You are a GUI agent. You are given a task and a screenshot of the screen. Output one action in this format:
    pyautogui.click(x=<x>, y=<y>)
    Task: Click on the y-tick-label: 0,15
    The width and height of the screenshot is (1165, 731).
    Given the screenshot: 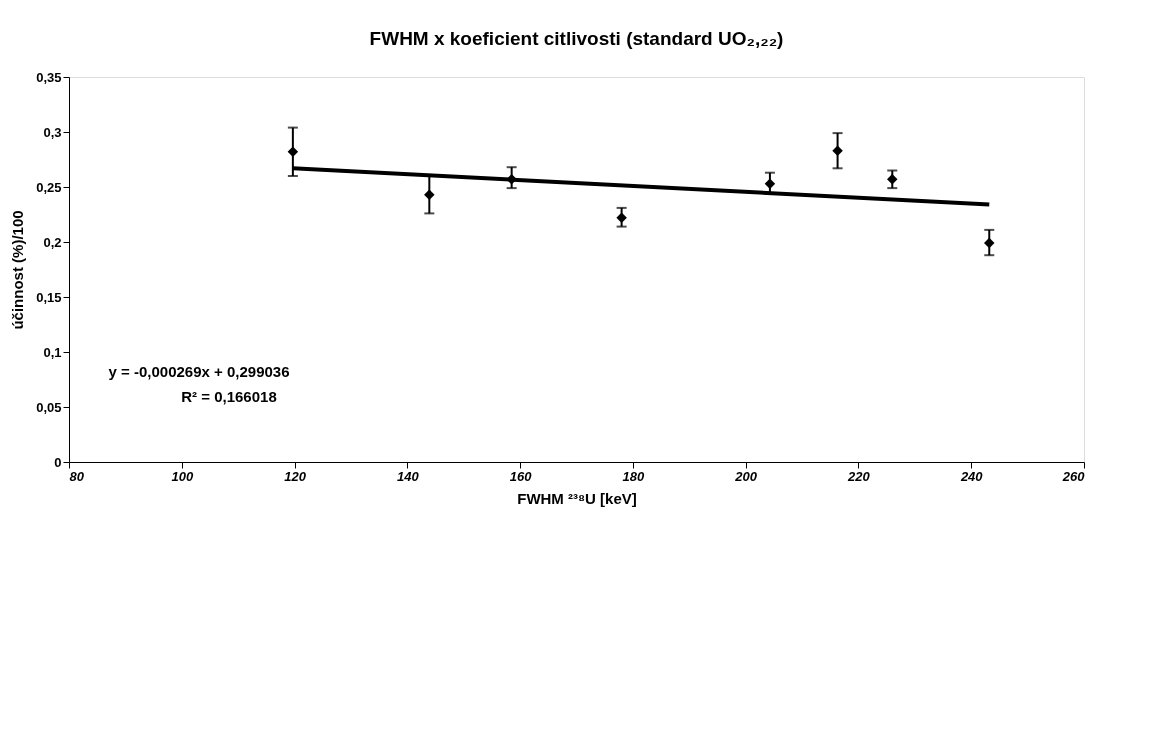 What is the action you would take?
    pyautogui.click(x=49, y=297)
    